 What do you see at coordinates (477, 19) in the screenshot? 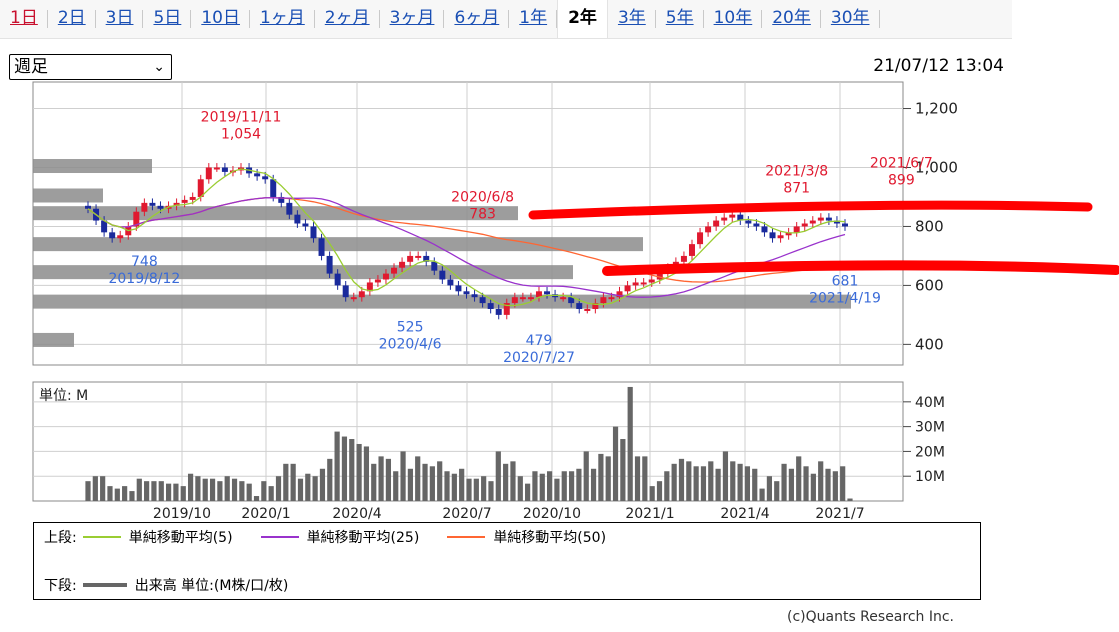
I see `tab-8: 6ヶ月` at bounding box center [477, 19].